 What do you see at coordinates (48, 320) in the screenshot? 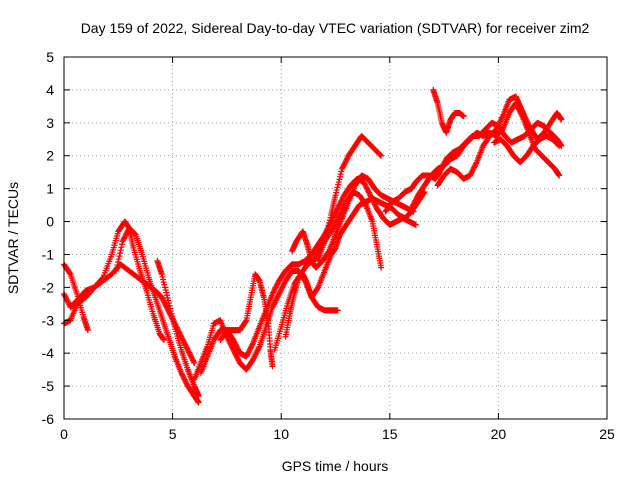
I see `y-tick-label: -3` at bounding box center [48, 320].